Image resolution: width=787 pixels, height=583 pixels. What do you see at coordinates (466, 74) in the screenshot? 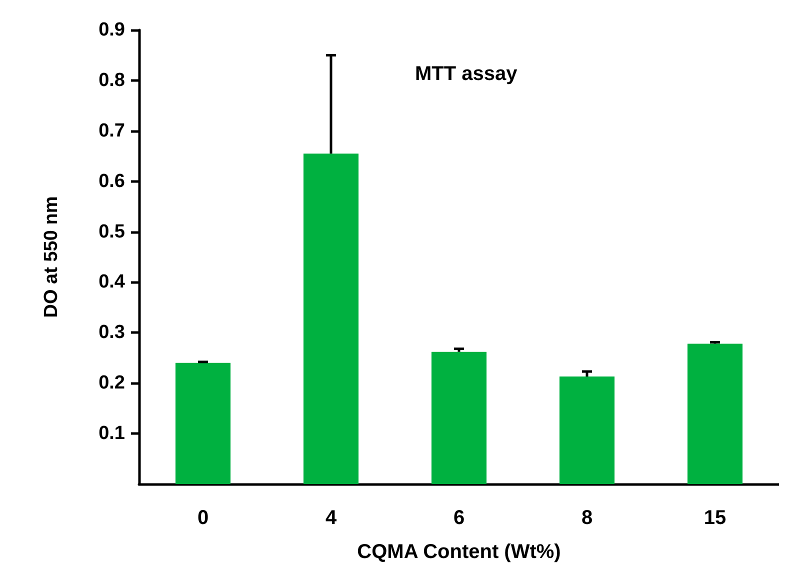
I see `annotation: MTT assay` at bounding box center [466, 74].